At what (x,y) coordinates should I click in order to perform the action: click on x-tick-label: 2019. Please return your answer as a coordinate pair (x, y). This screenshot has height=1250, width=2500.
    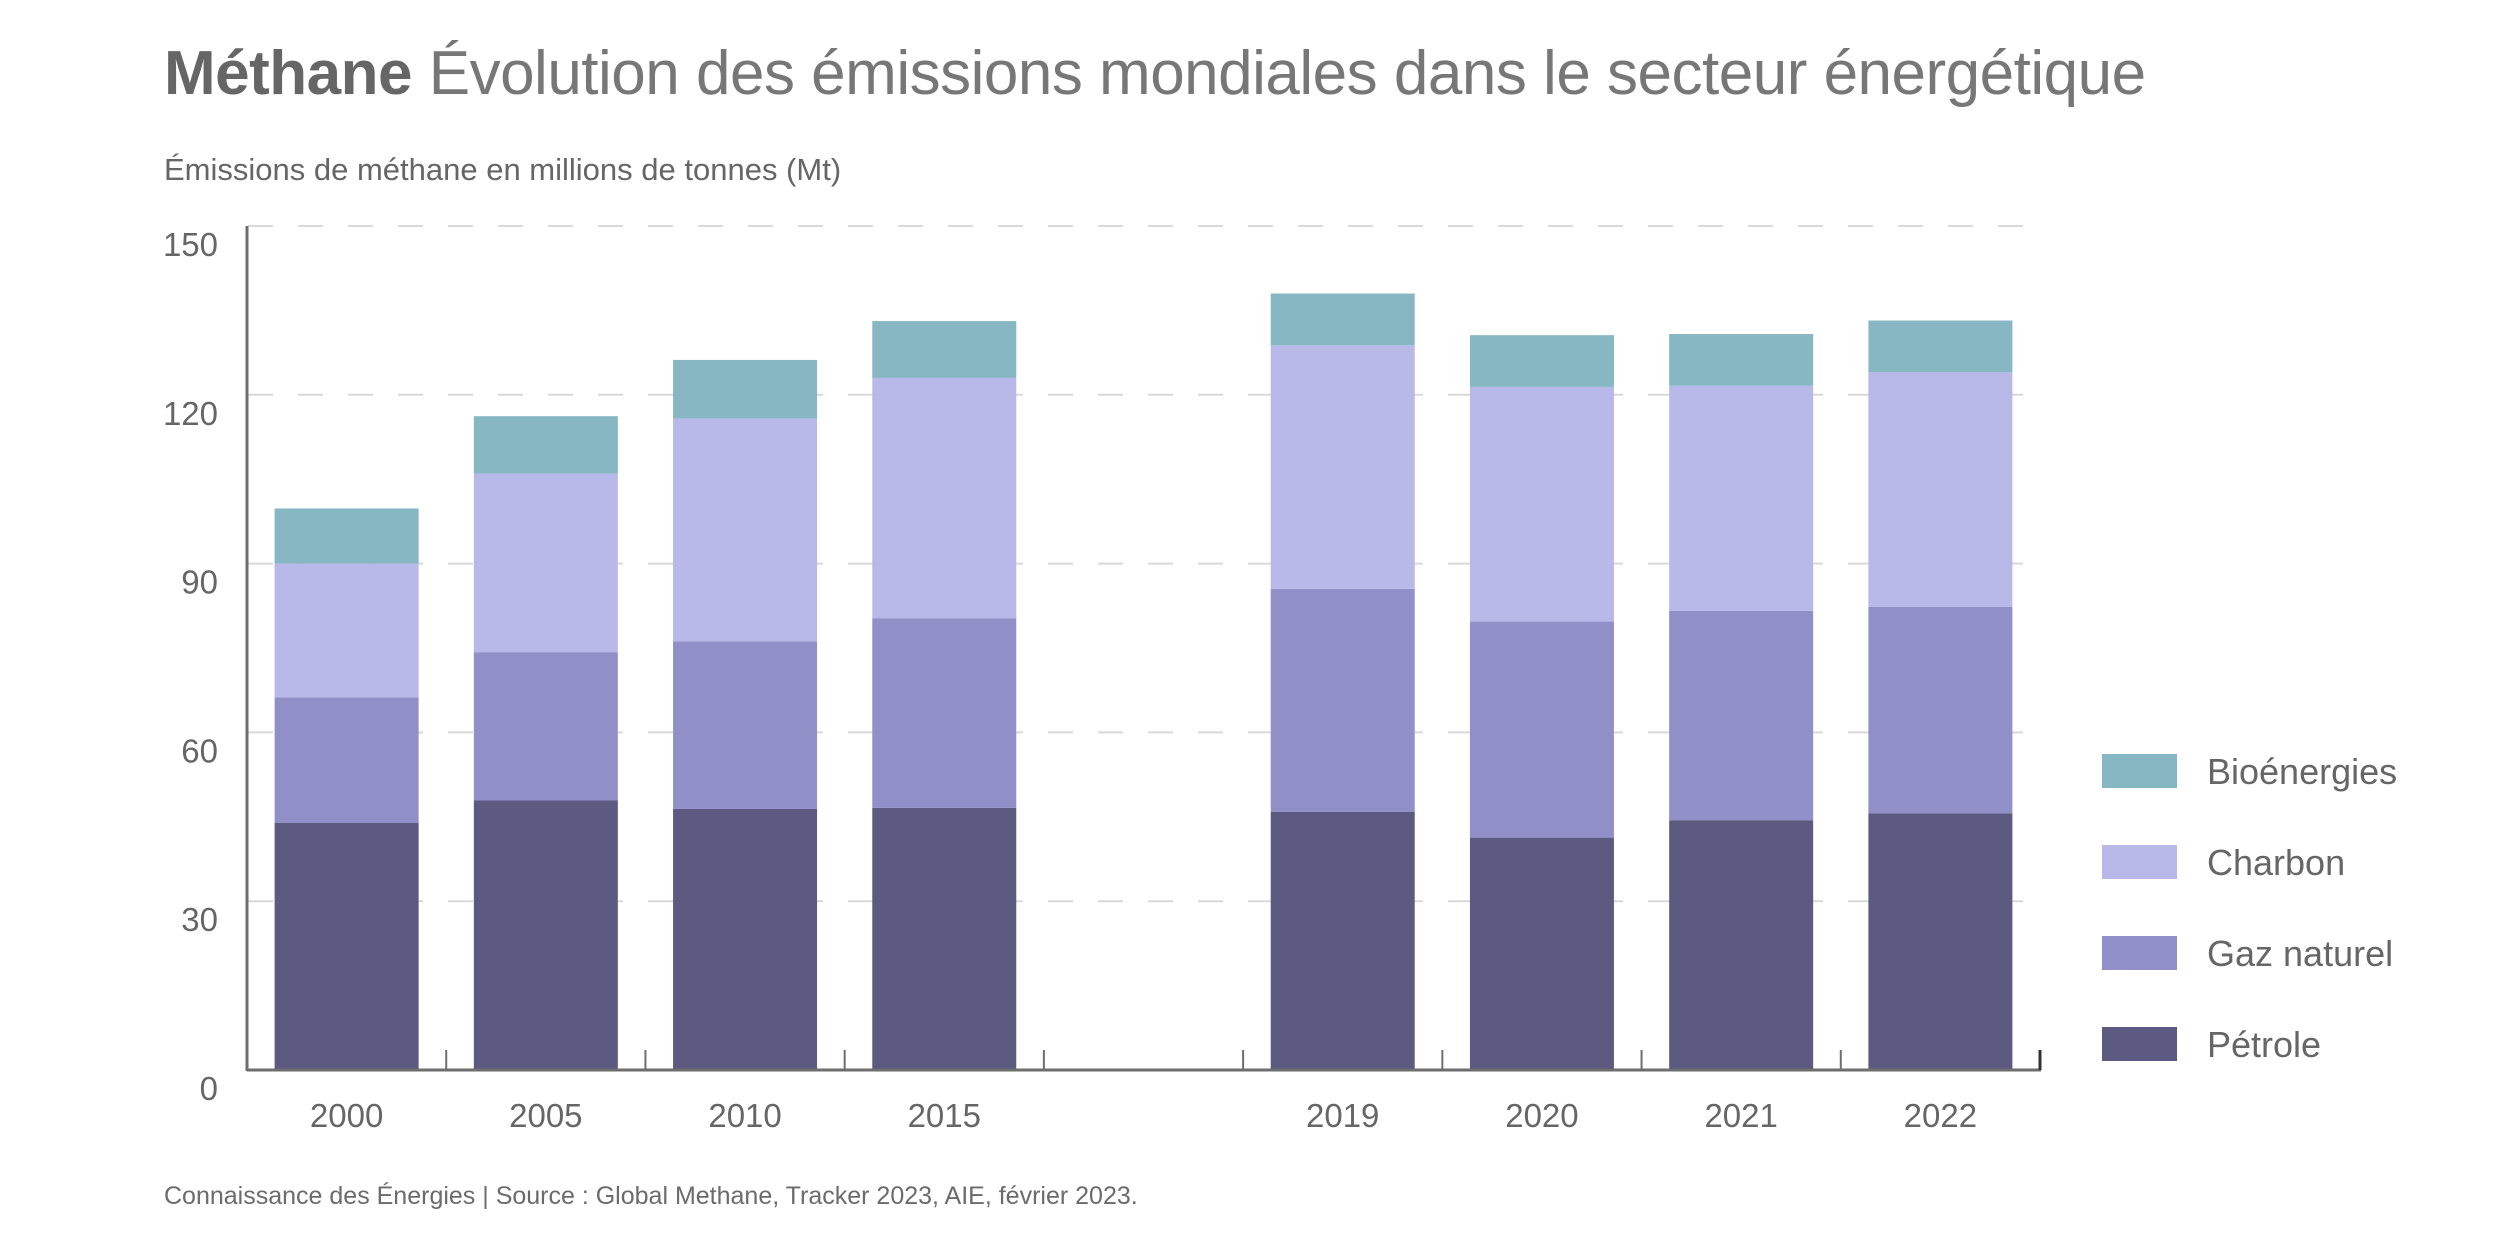
    Looking at the image, I should click on (1342, 1115).